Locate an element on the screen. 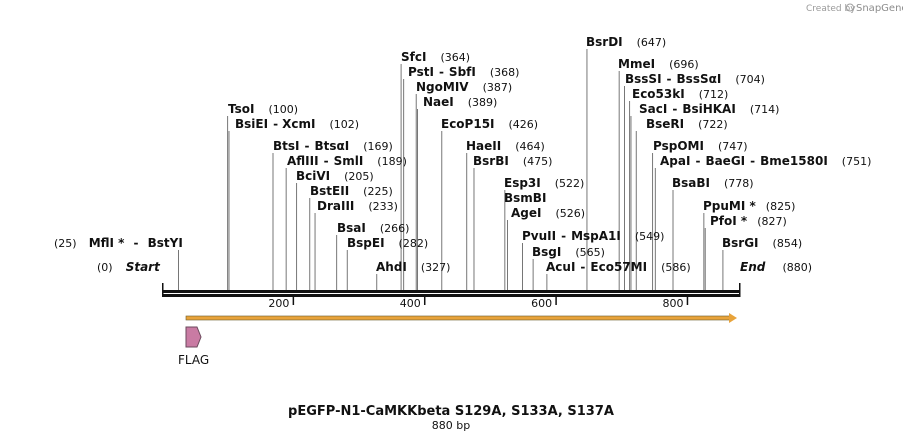 Image resolution: width=903 pixels, height=441 pixels. map-title: pEGFP-N1-CaMKKbeta S129A, S133A, S137A is located at coordinates (451, 411).